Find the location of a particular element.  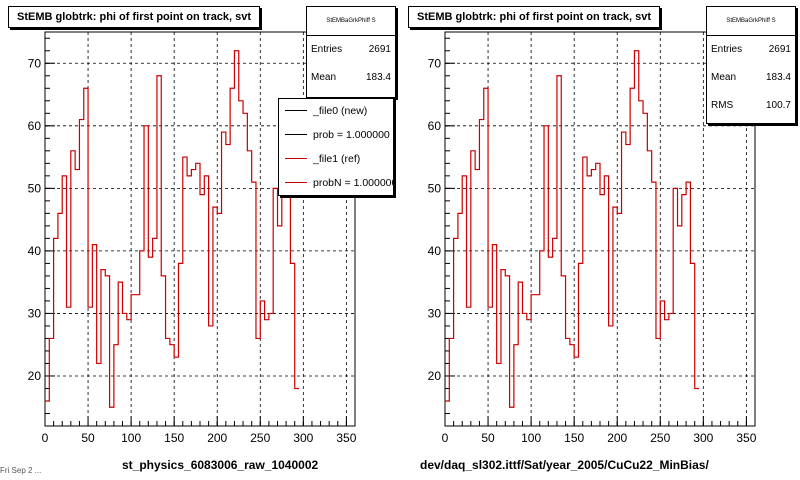

legend-label: _file1 (ref) is located at coordinates (337, 159).